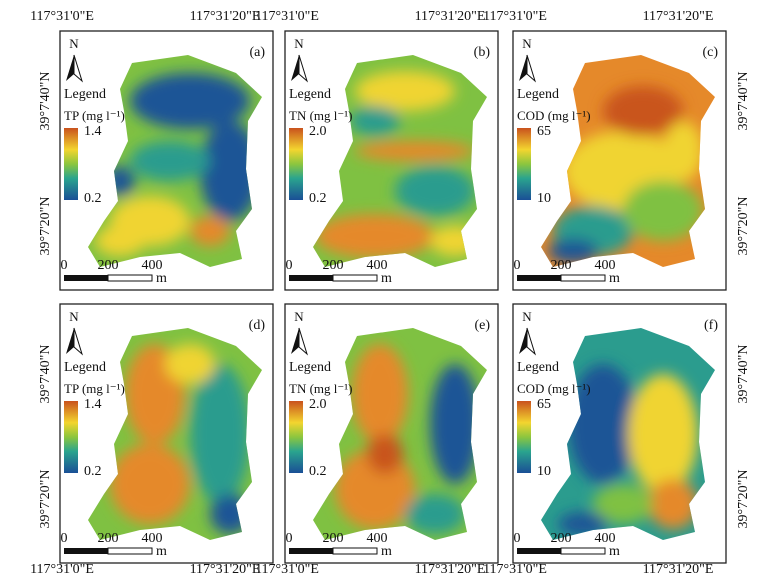  I want to click on left-axis-label: 39°7'40"N, so click(45, 374).